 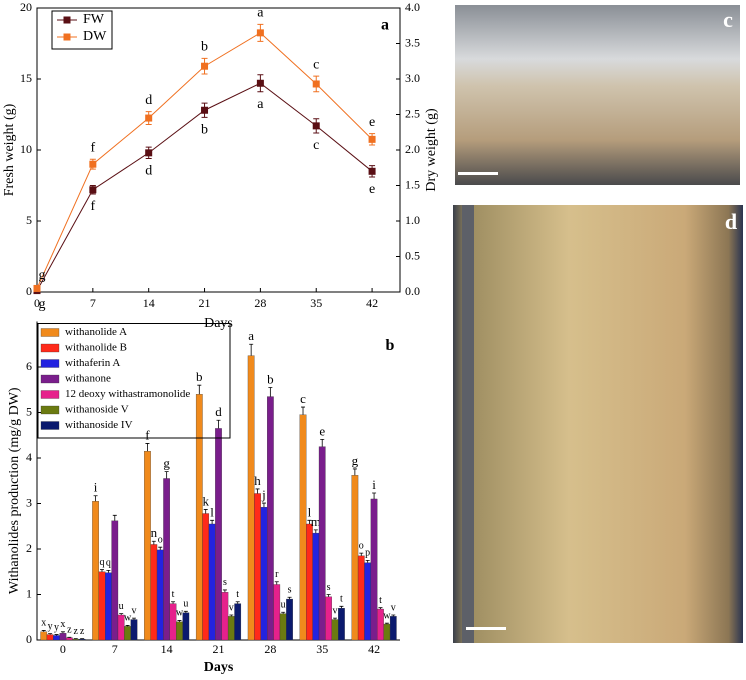 I want to click on x-tick-label: 42, so click(x=372, y=303).